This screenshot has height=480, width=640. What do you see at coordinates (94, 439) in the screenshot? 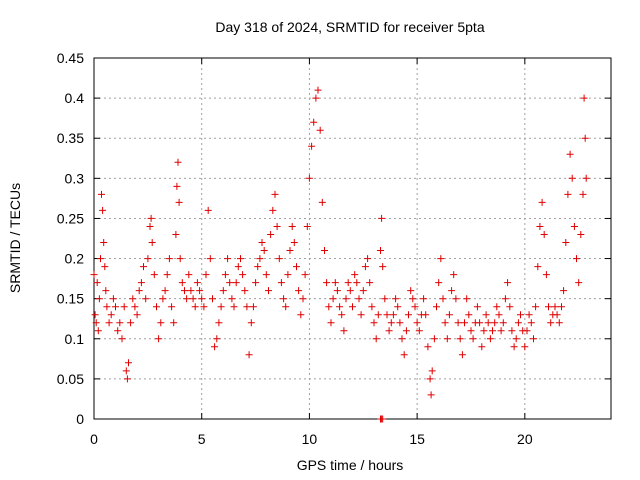
I see `x-tick-label: 0` at bounding box center [94, 439].